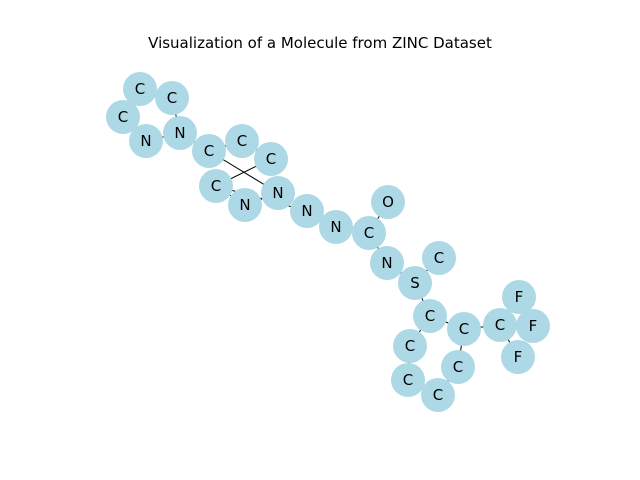  I want to click on atom-node-18: C, so click(430, 316).